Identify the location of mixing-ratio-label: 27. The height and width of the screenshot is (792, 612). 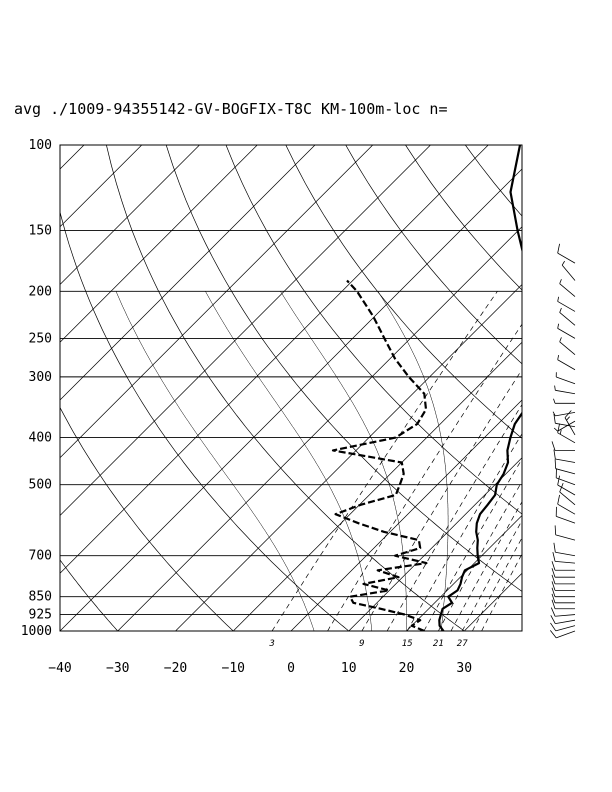
(462, 644).